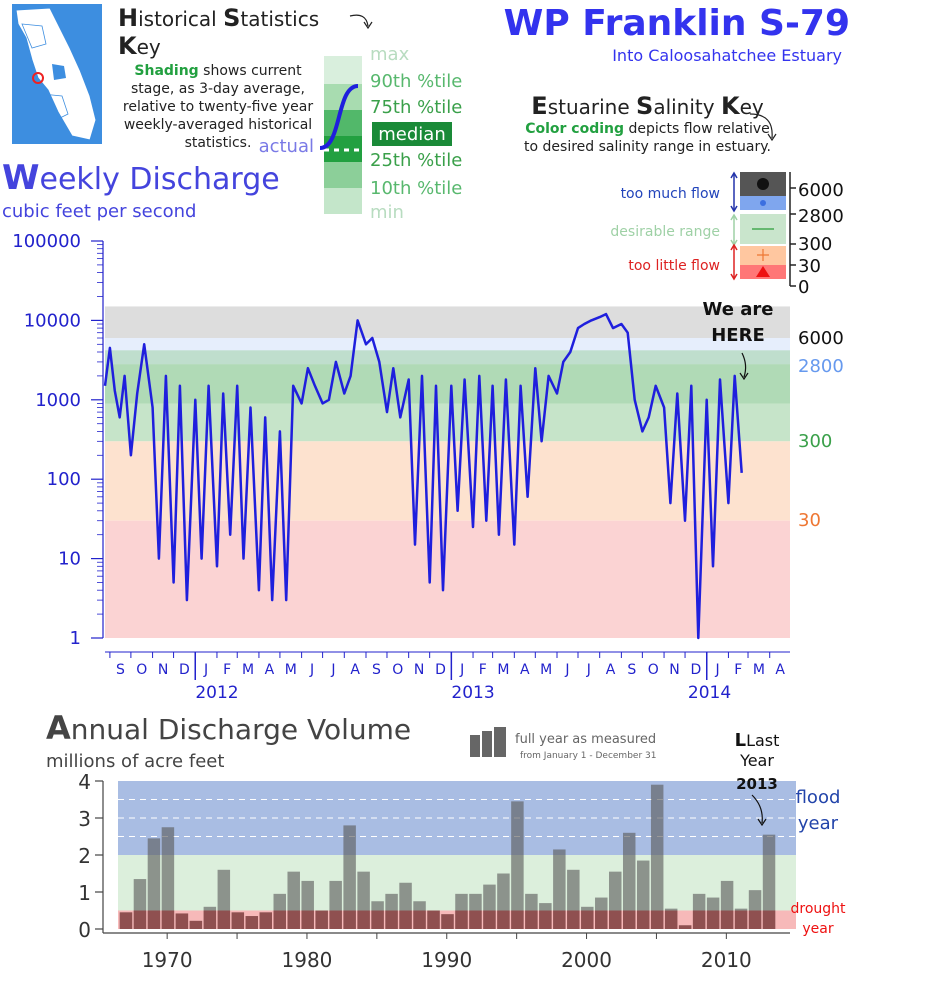 This screenshot has height=985, width=942. What do you see at coordinates (419, 670) in the screenshot?
I see `weekly-month-label: N` at bounding box center [419, 670].